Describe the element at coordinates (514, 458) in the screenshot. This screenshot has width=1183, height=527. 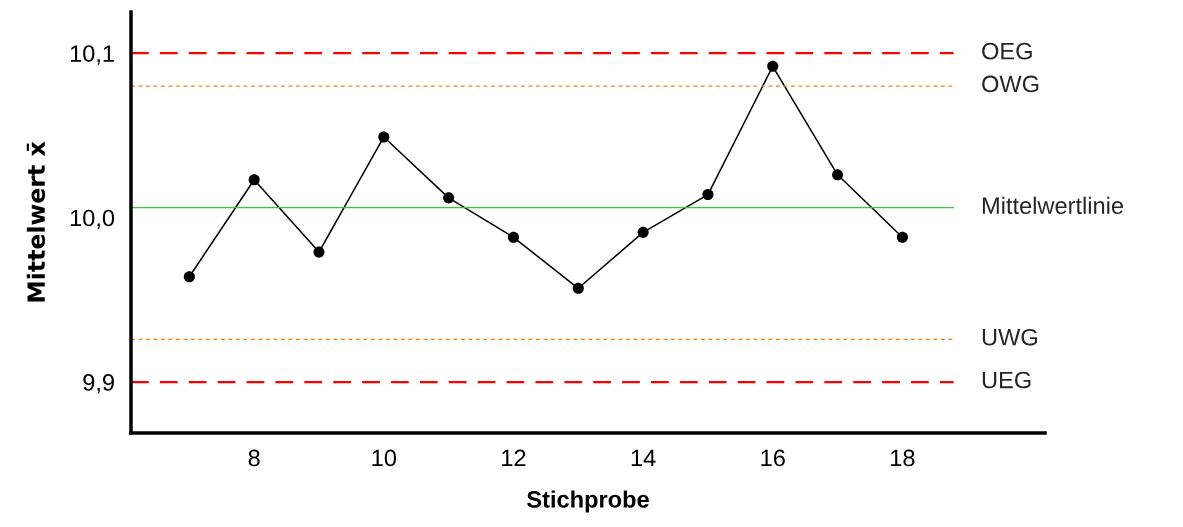
I see `x-tick-label: 12` at that location.